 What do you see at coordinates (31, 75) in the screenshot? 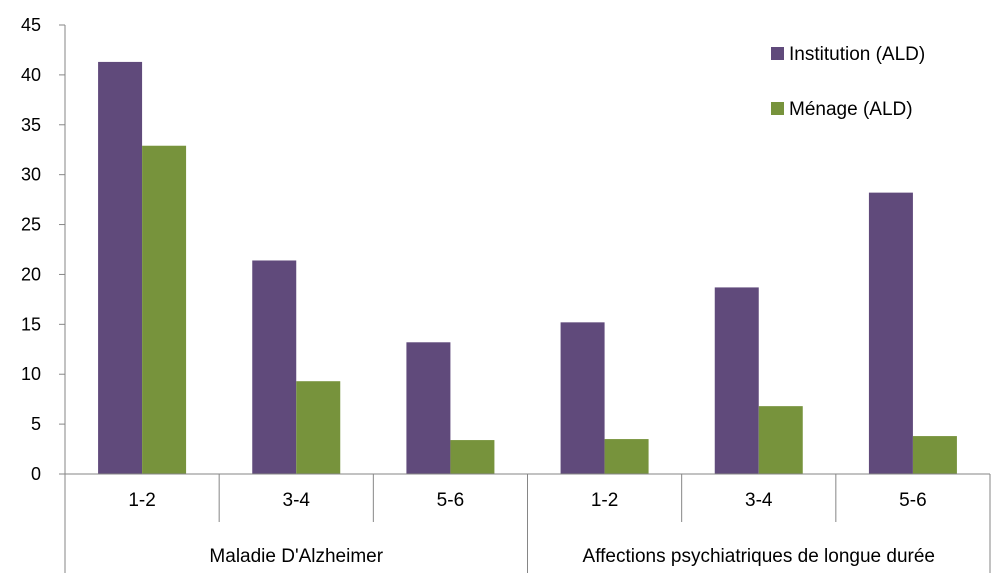
I see `y-tick-label: 40` at bounding box center [31, 75].